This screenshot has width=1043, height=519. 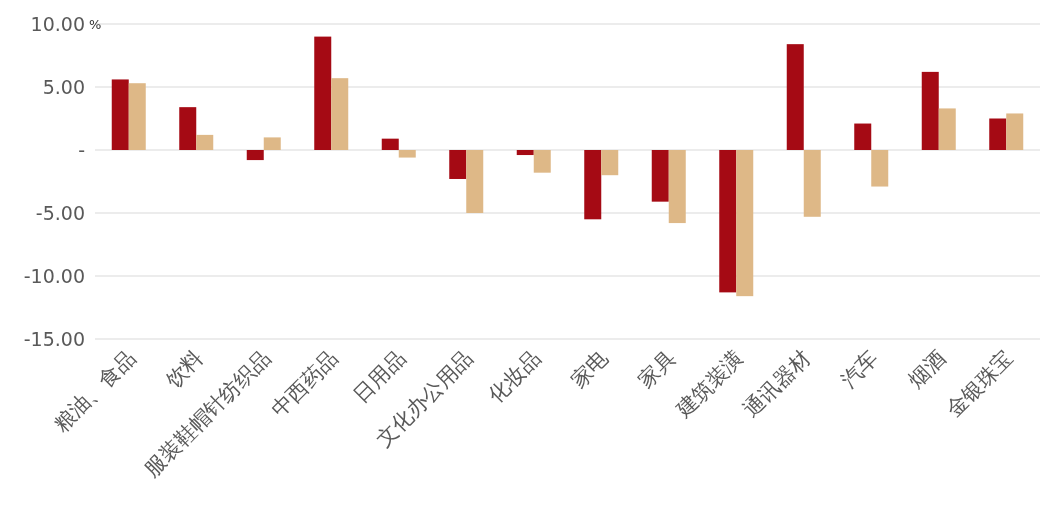 What do you see at coordinates (60, 213) in the screenshot?
I see `y-tick-label: -5.00` at bounding box center [60, 213].